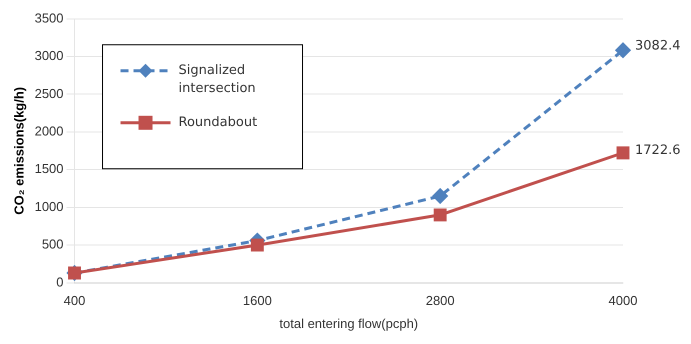 The height and width of the screenshot is (344, 691). What do you see at coordinates (440, 300) in the screenshot?
I see `x-tick-label: 2800` at bounding box center [440, 300].